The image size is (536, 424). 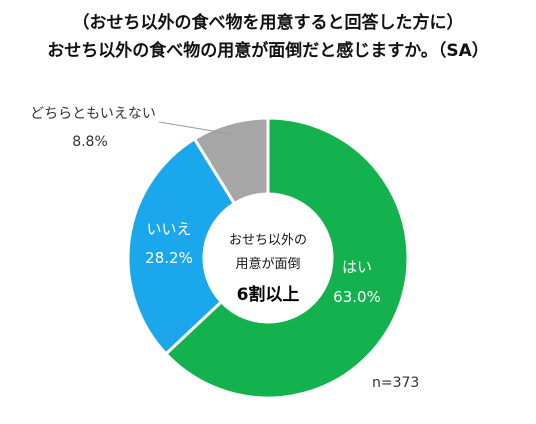 I want to click on label-name-no: いいえ, so click(x=168, y=229).